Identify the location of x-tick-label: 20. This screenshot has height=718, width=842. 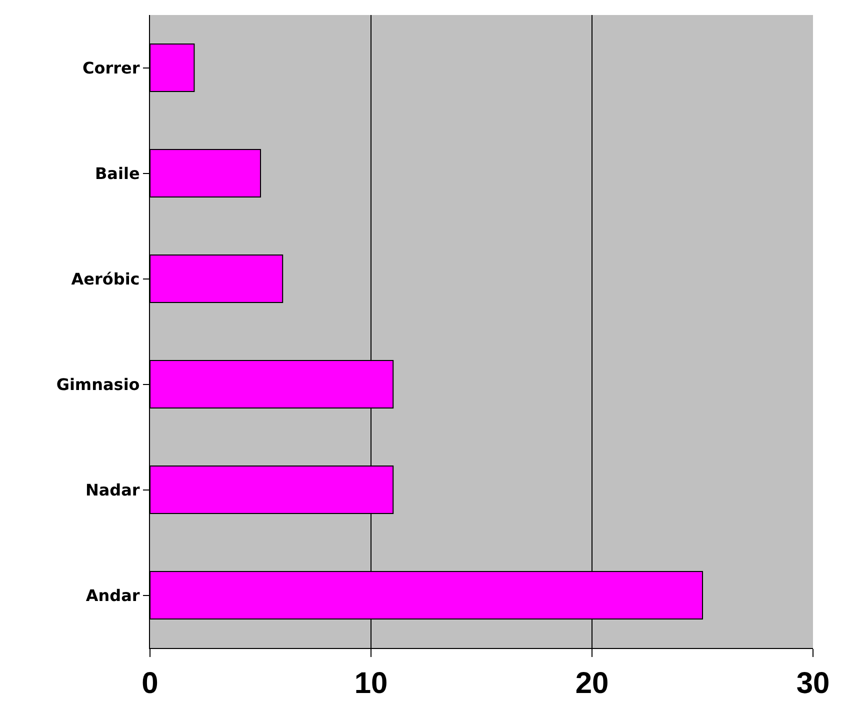
(592, 683).